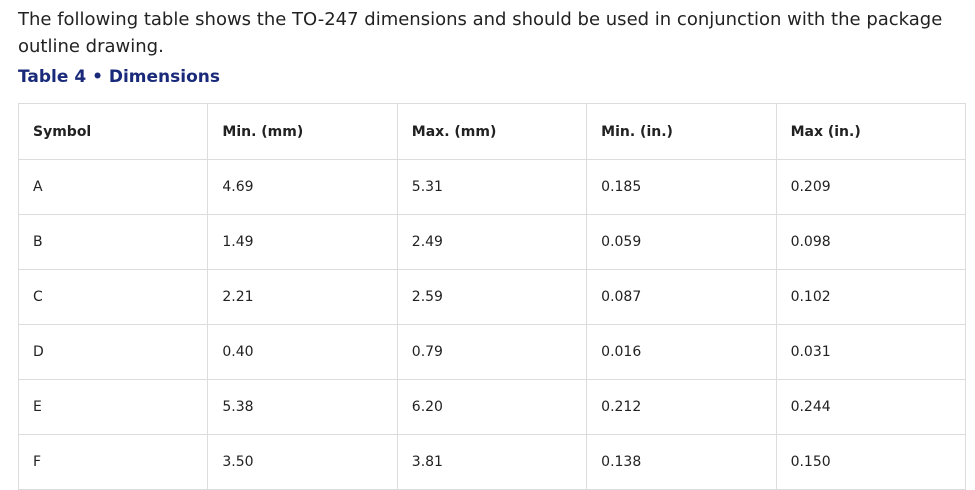 This screenshot has height=490, width=975. I want to click on table-row: A 4.69 5.31 0.185 0.209, so click(492, 187).